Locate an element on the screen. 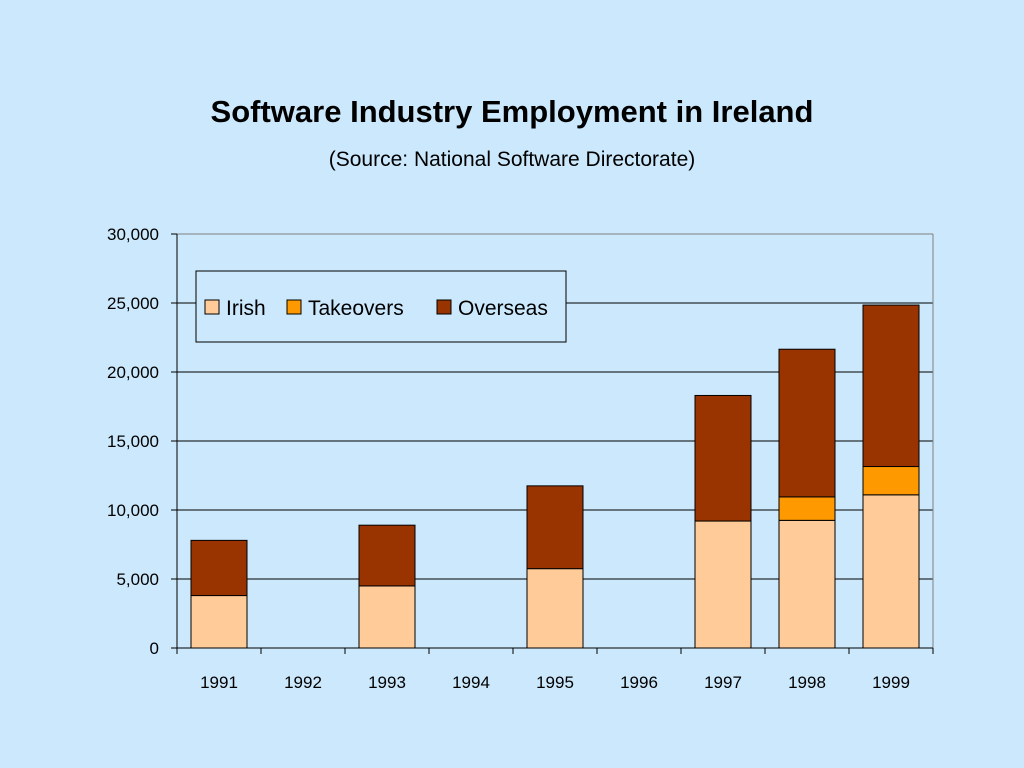 Image resolution: width=1024 pixels, height=768 pixels. x-tick-label: 1991 is located at coordinates (219, 682).